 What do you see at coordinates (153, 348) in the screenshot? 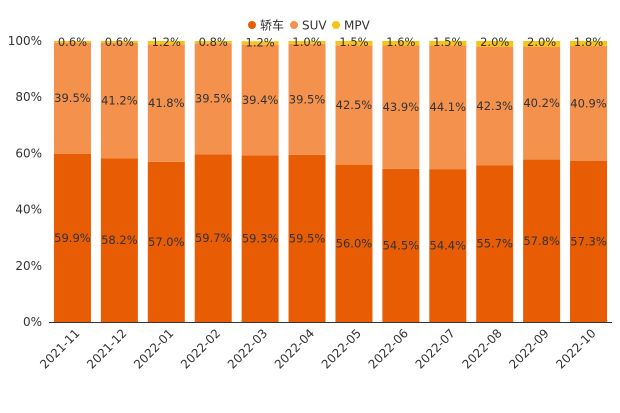
I see `x-tick-label: 2022-01` at bounding box center [153, 348].